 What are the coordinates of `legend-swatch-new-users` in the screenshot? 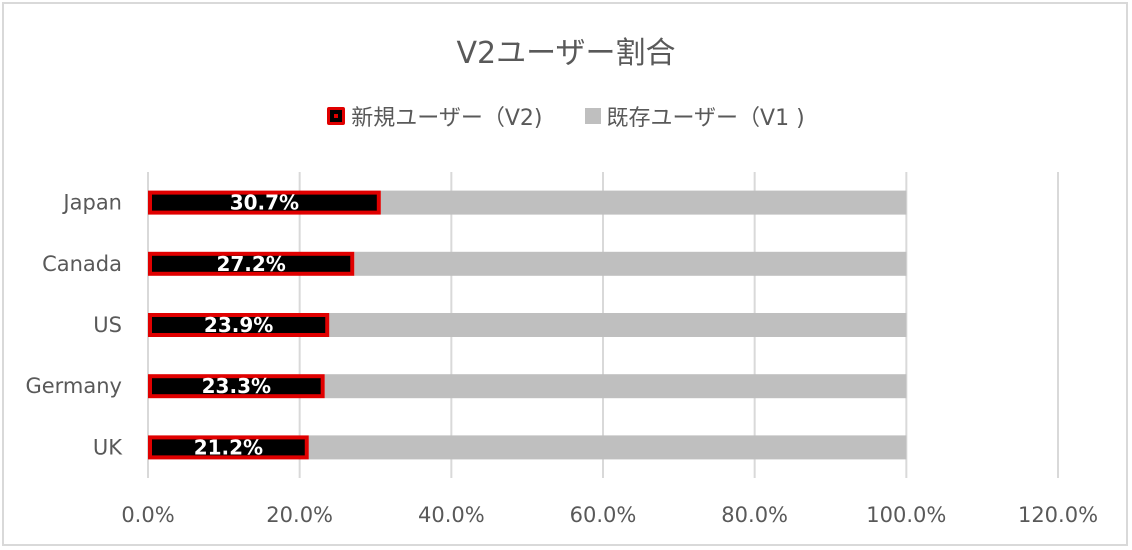 It's located at (336, 116).